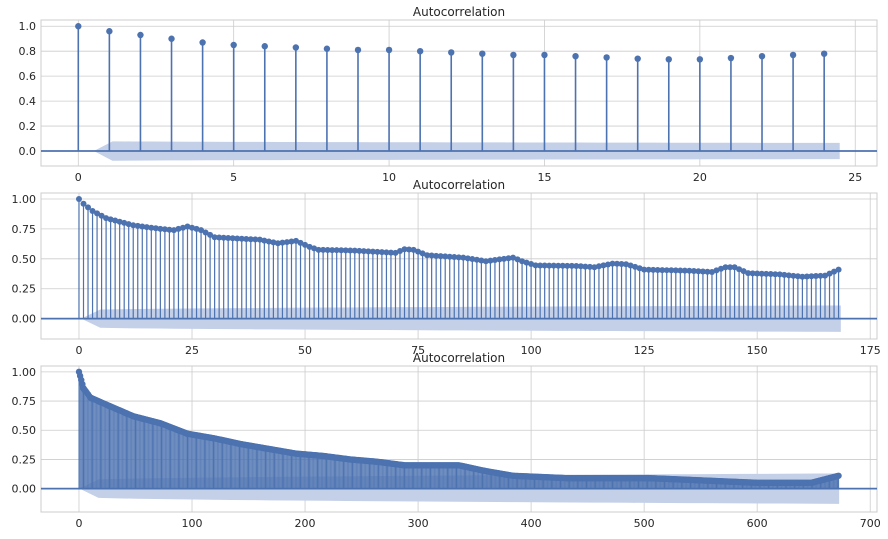  What do you see at coordinates (24, 229) in the screenshot?
I see `y-tick-label: 0.75` at bounding box center [24, 229].